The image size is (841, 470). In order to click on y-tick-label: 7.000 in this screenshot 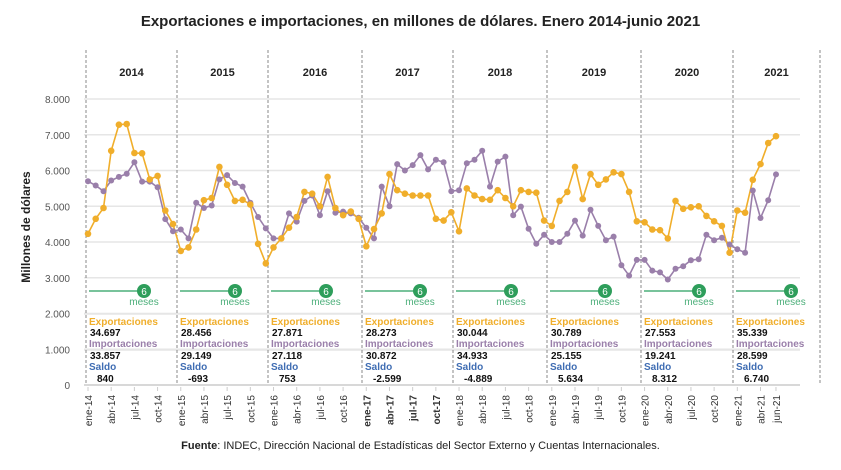, I will do `click(57, 136)`.